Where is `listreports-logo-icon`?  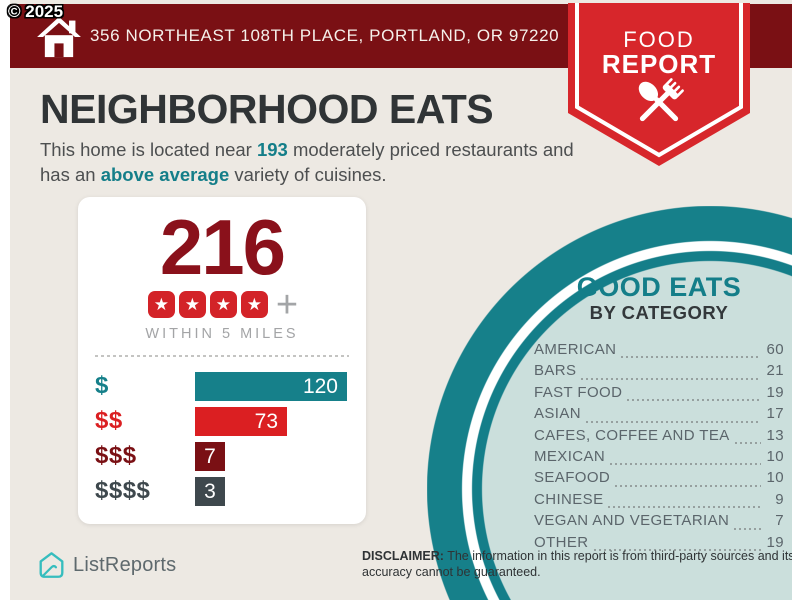
listreports-logo-icon is located at coordinates (51, 565).